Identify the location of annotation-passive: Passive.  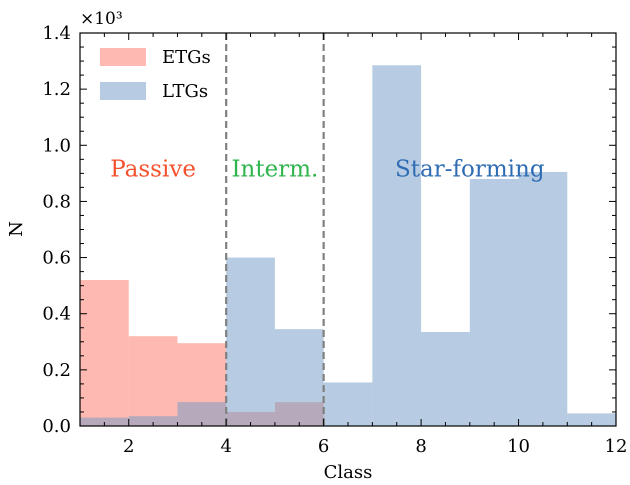
(153, 169).